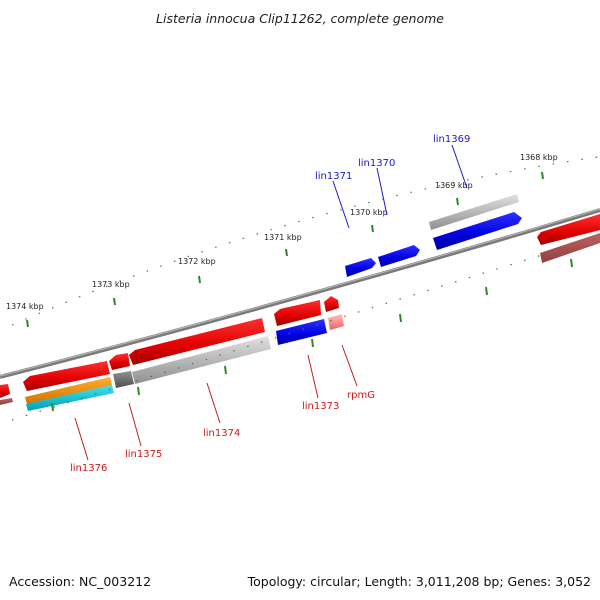 The width and height of the screenshot is (600, 600). I want to click on cds-lin1376-arrow, so click(66, 376).